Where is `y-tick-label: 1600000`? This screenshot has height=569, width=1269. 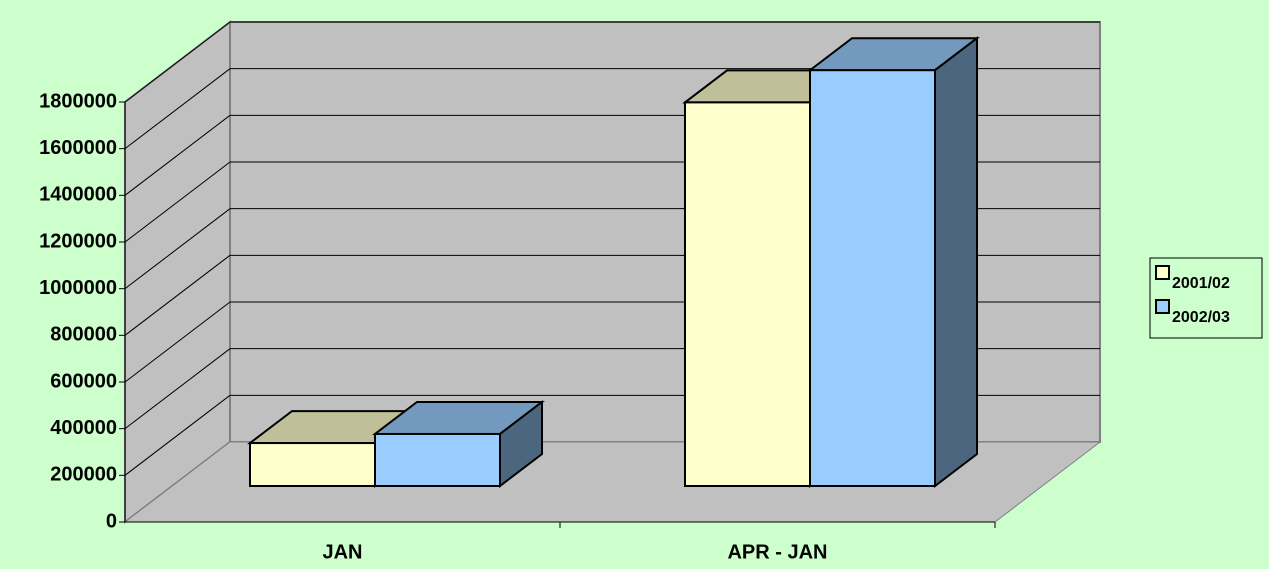
y-tick-label: 1600000 is located at coordinates (78, 148).